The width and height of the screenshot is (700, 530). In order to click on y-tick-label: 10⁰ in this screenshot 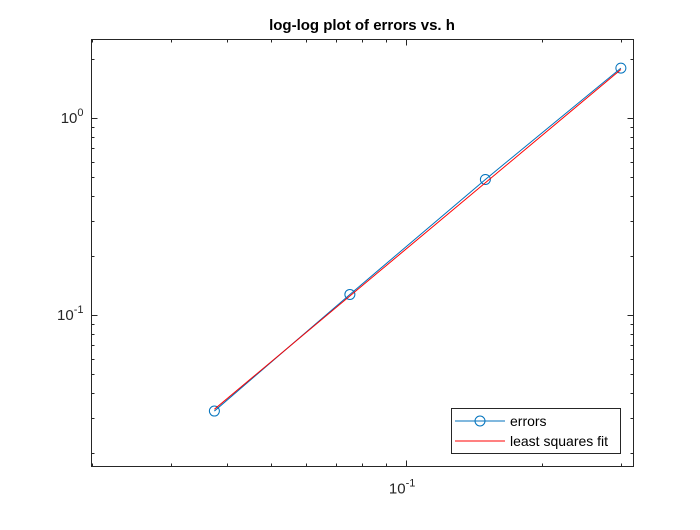, I will do `click(72, 117)`.